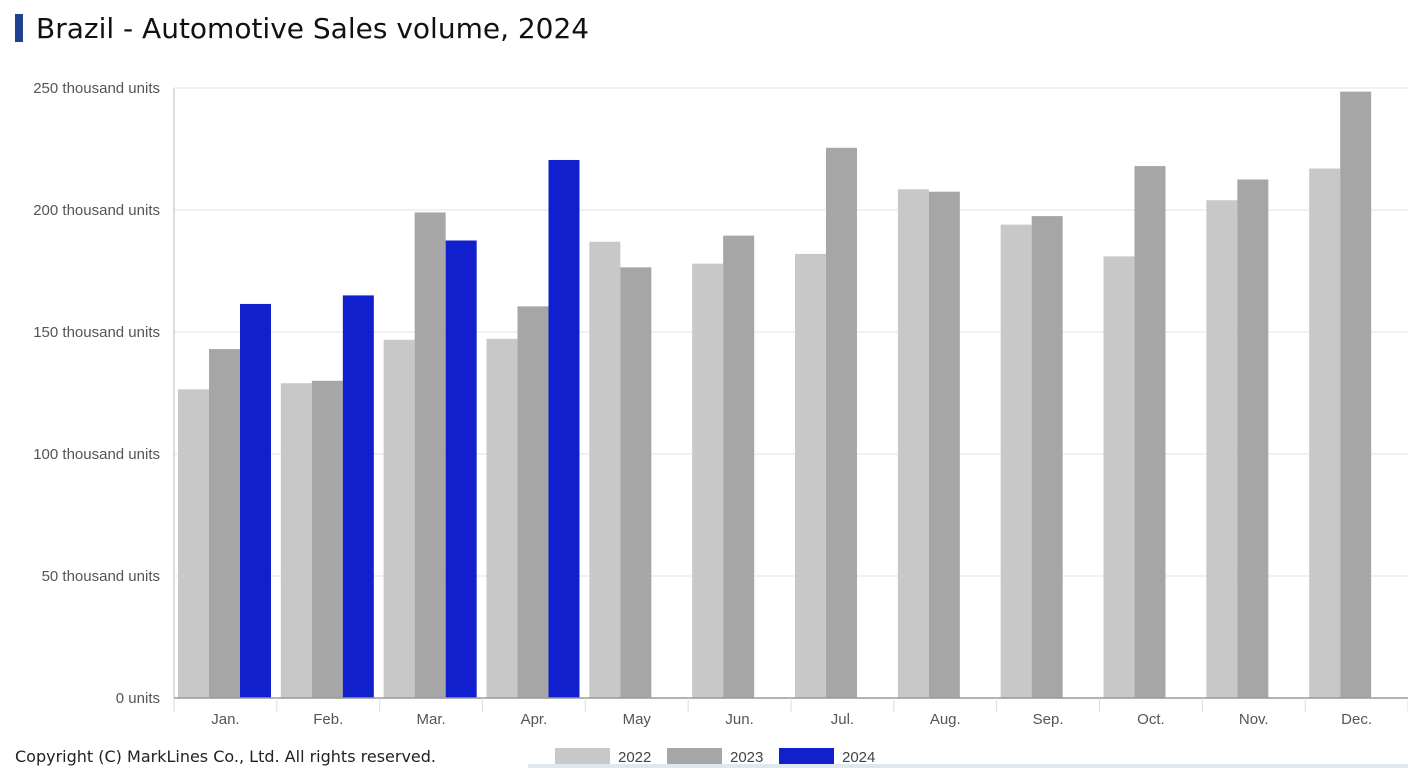 The width and height of the screenshot is (1408, 768). I want to click on x-tick-label: Jan., so click(225, 719).